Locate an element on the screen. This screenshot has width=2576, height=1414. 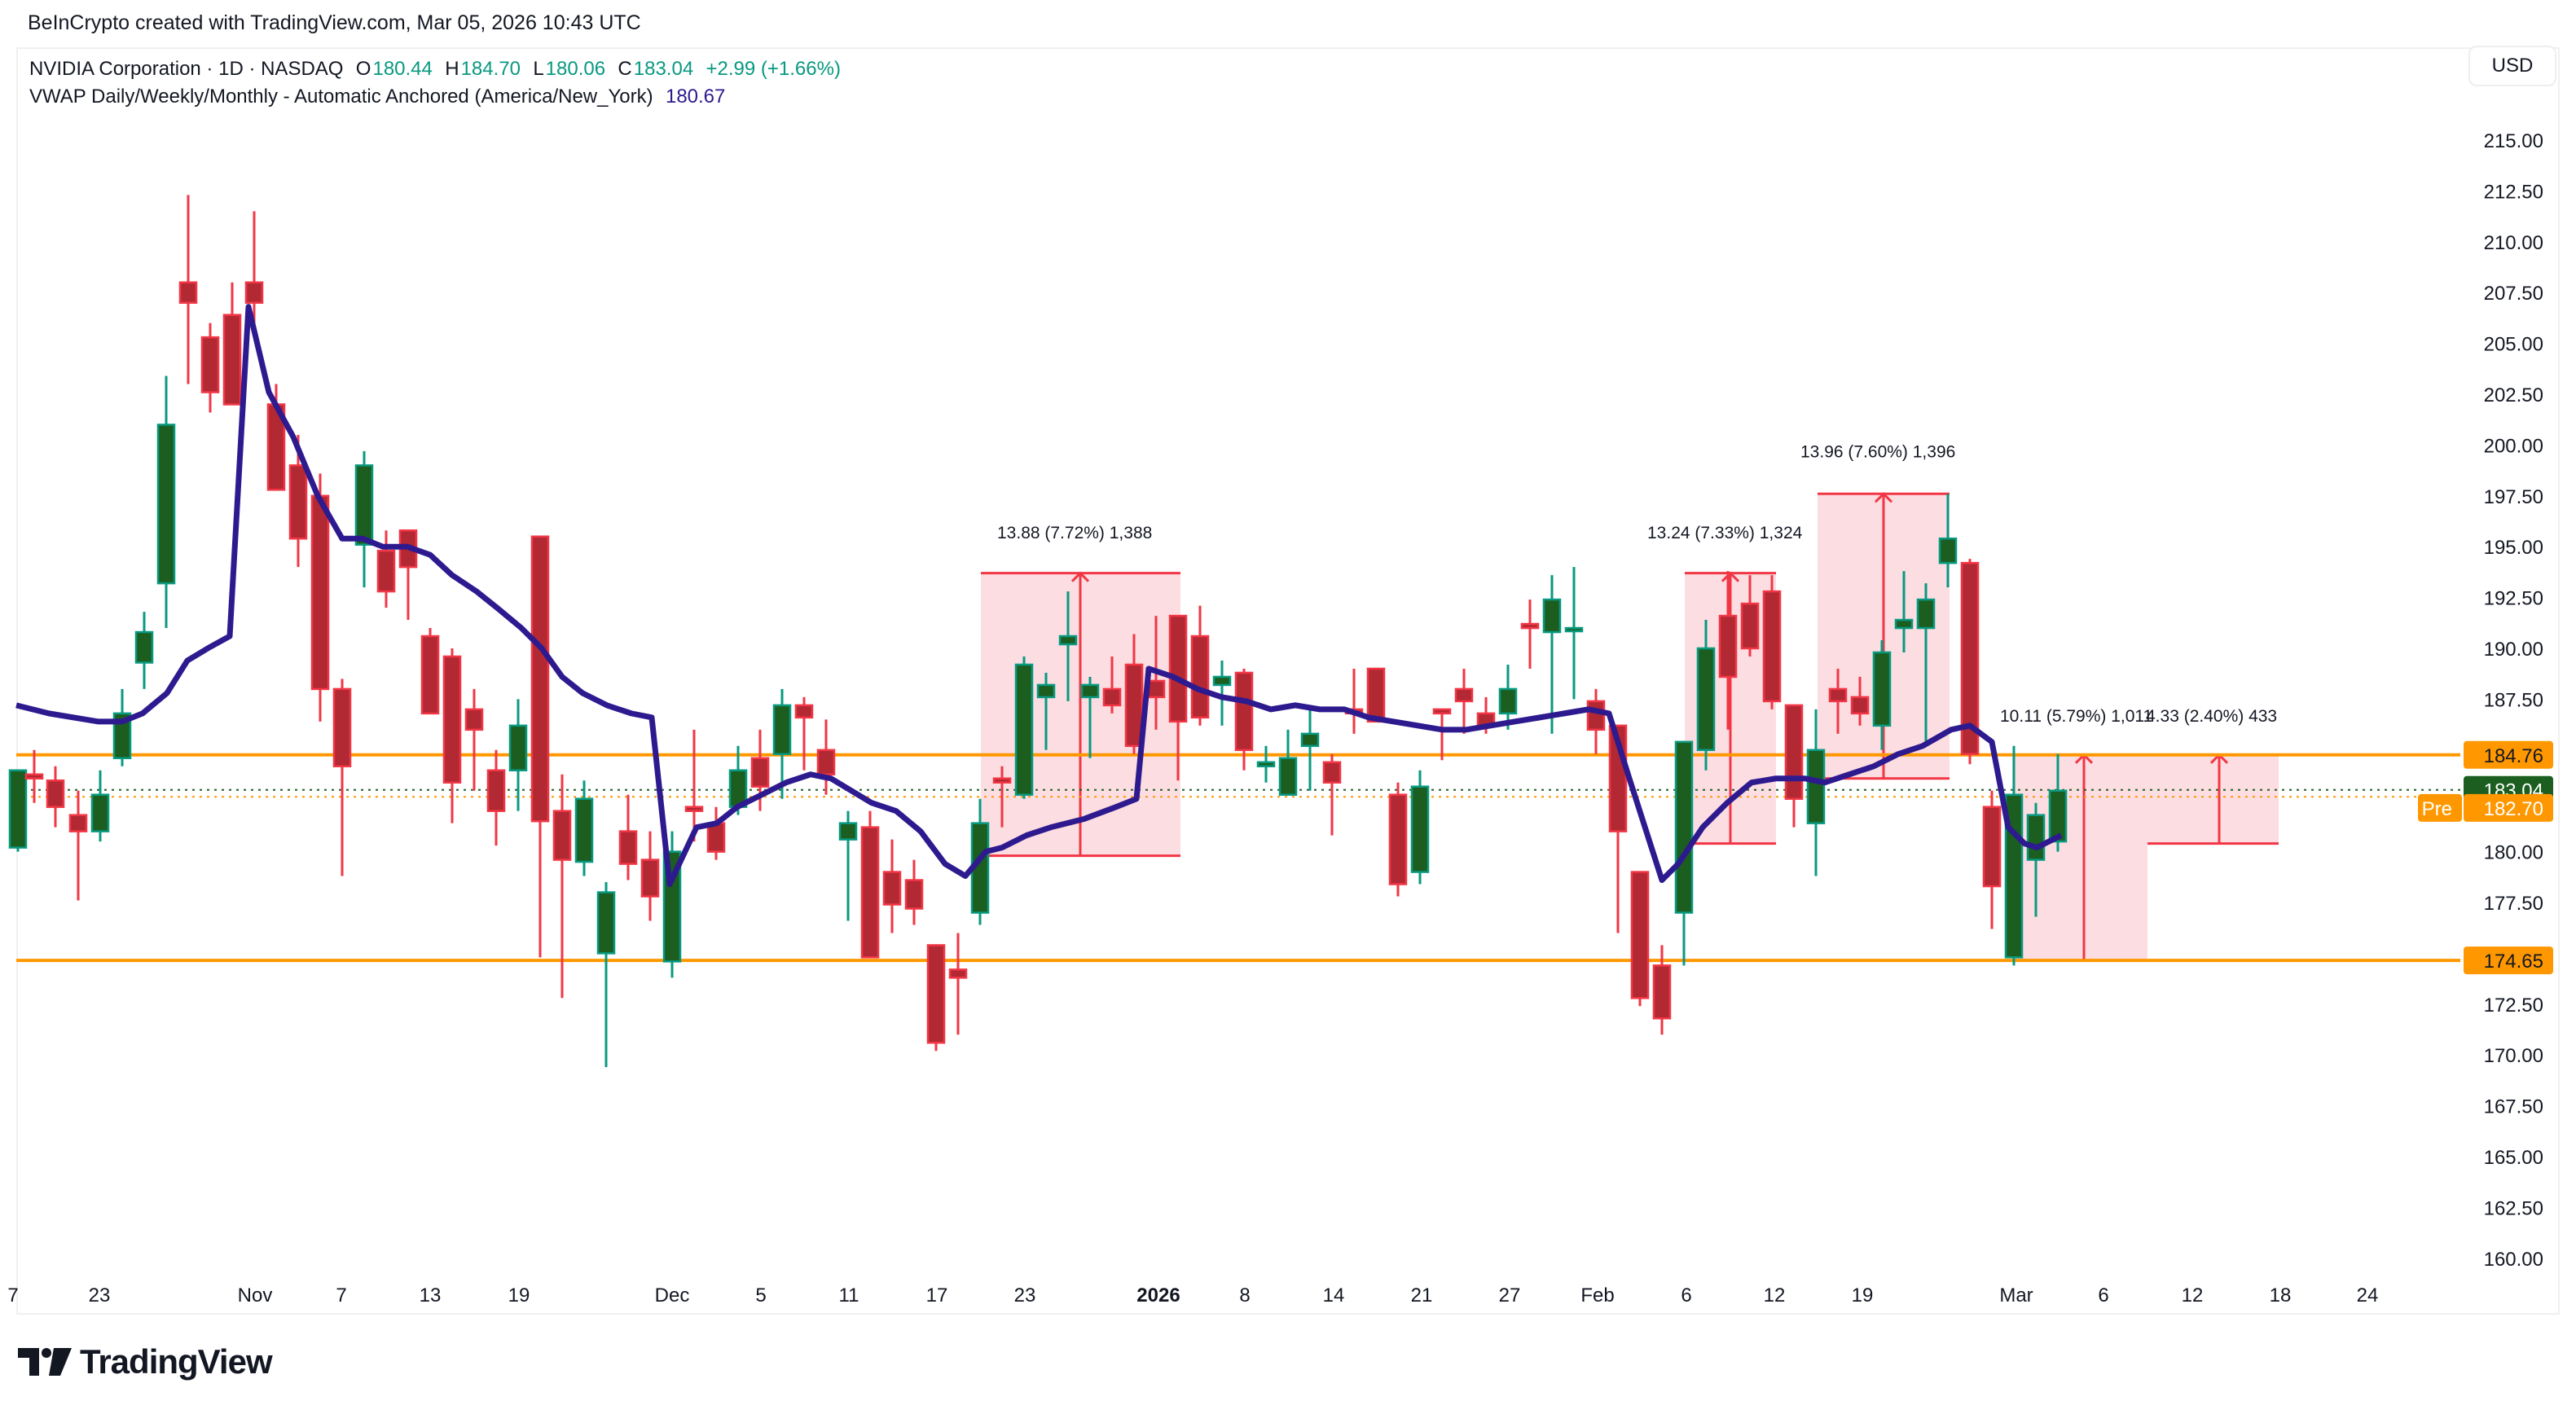
price-range-projection: 4.33 (2.40%) 433 is located at coordinates (2212, 776).